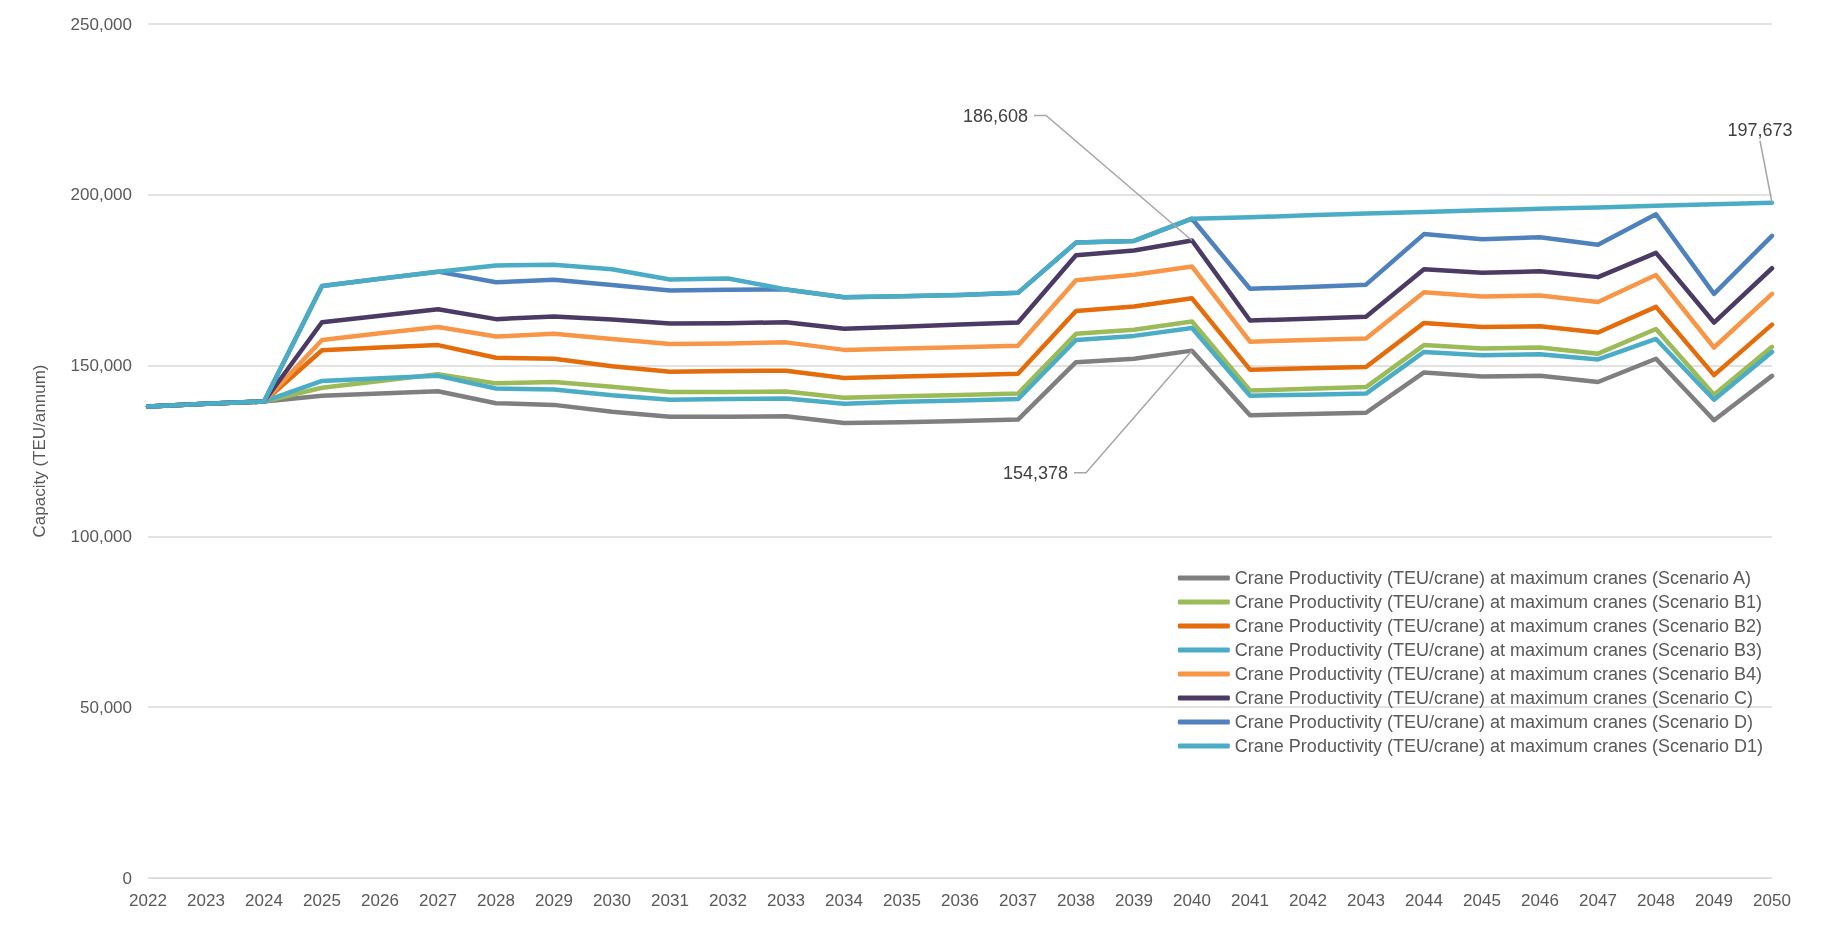 Image resolution: width=1824 pixels, height=936 pixels. What do you see at coordinates (127, 878) in the screenshot?
I see `y-tick-label: 0` at bounding box center [127, 878].